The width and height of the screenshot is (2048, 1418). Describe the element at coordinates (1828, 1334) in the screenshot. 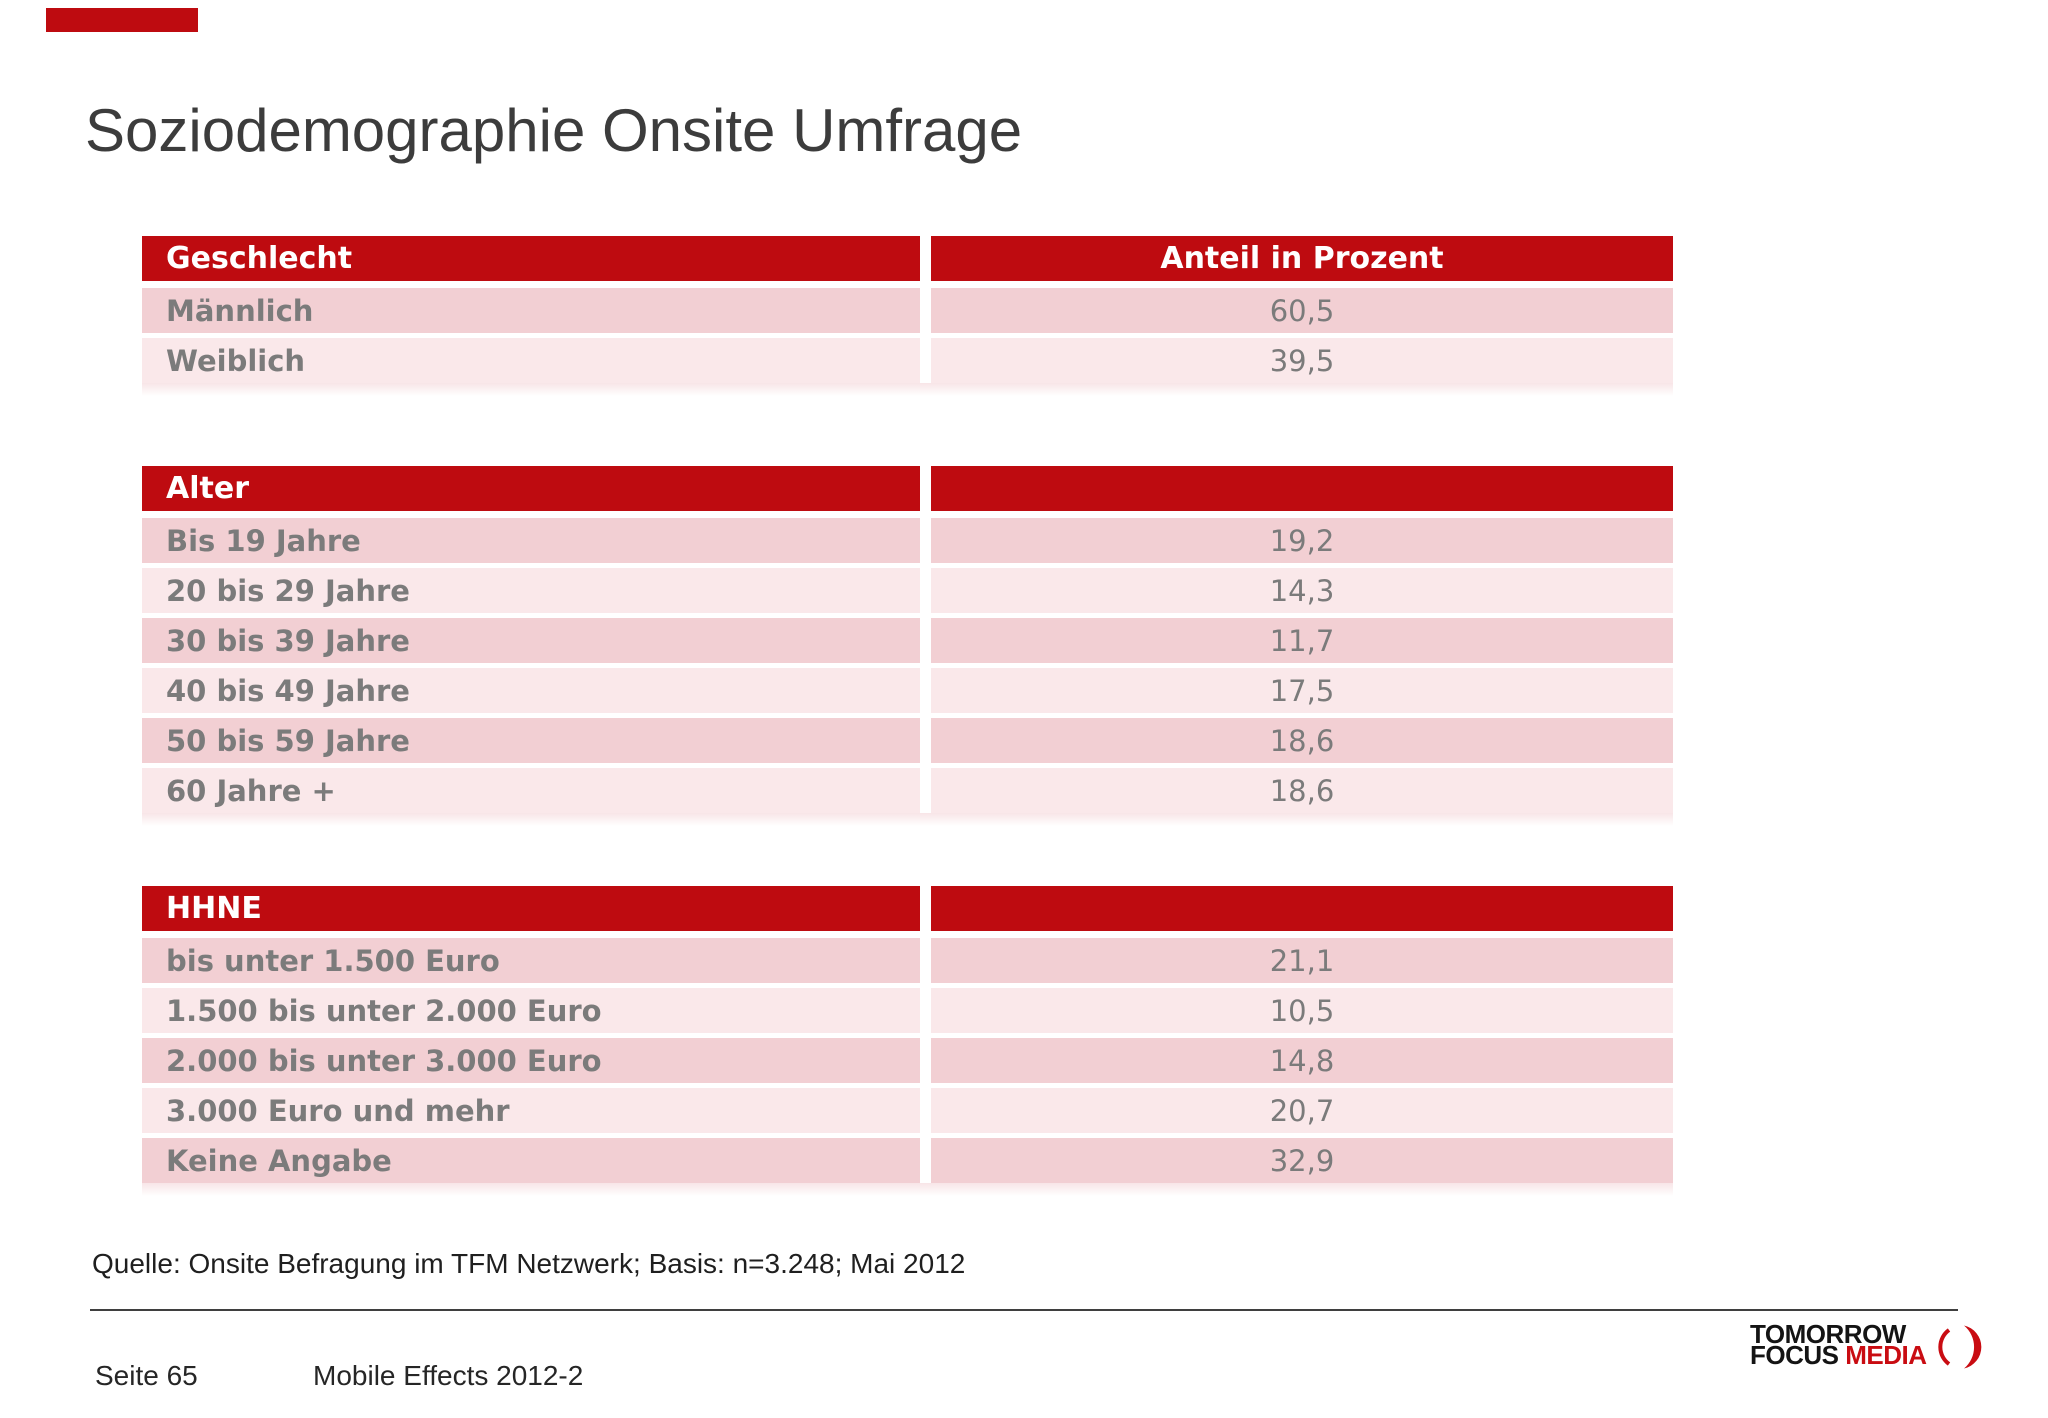

I see `logo-line1: TOMORROW` at that location.